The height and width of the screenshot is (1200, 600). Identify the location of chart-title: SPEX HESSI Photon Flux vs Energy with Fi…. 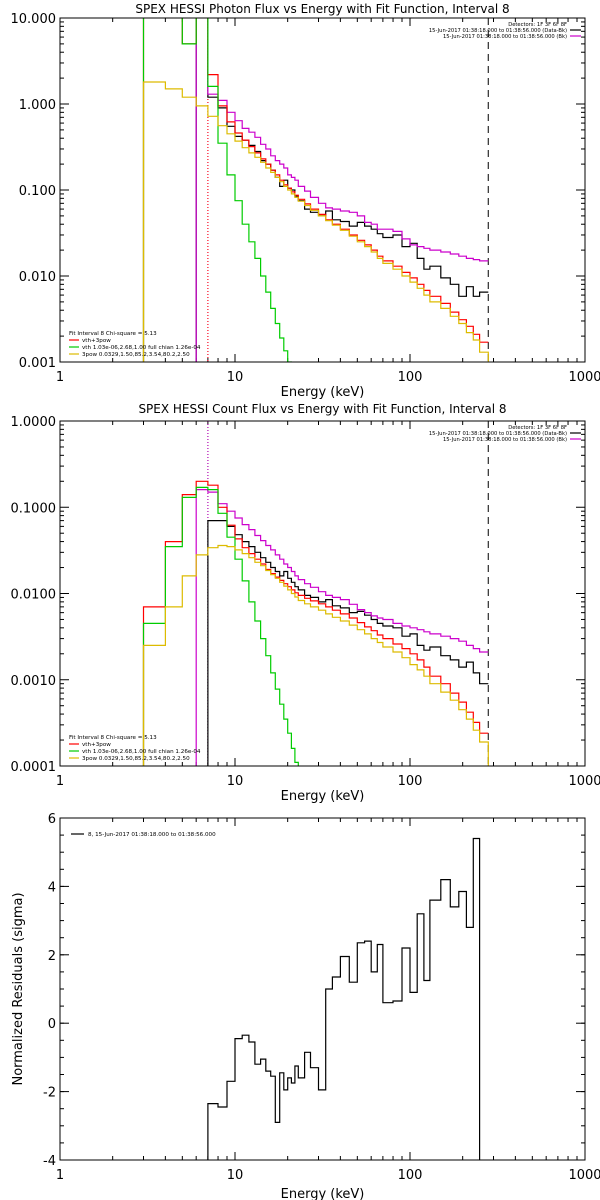
(322, 9).